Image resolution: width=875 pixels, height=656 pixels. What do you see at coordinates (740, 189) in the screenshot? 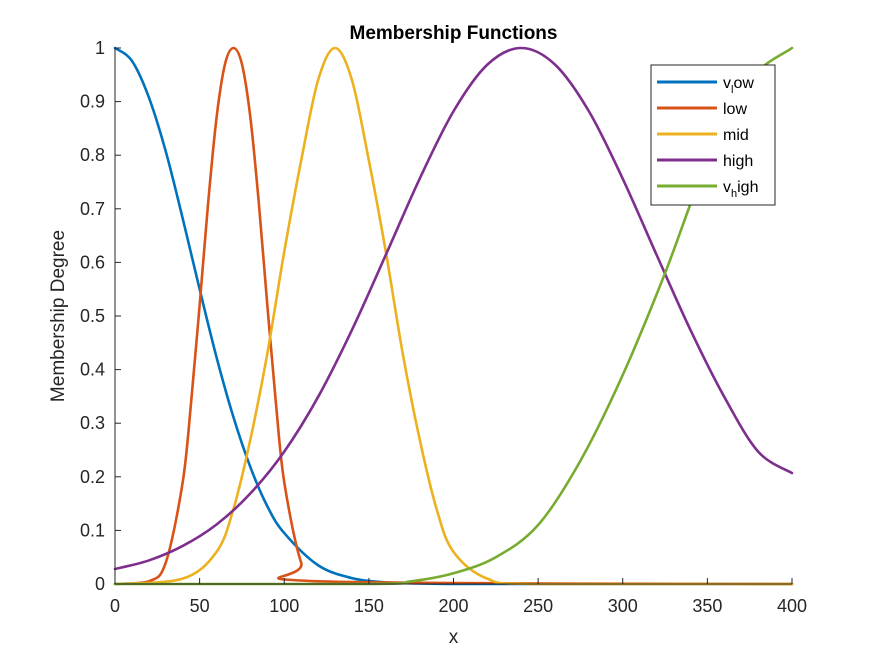
I see `legend-label-v-high: vhigh` at bounding box center [740, 189].